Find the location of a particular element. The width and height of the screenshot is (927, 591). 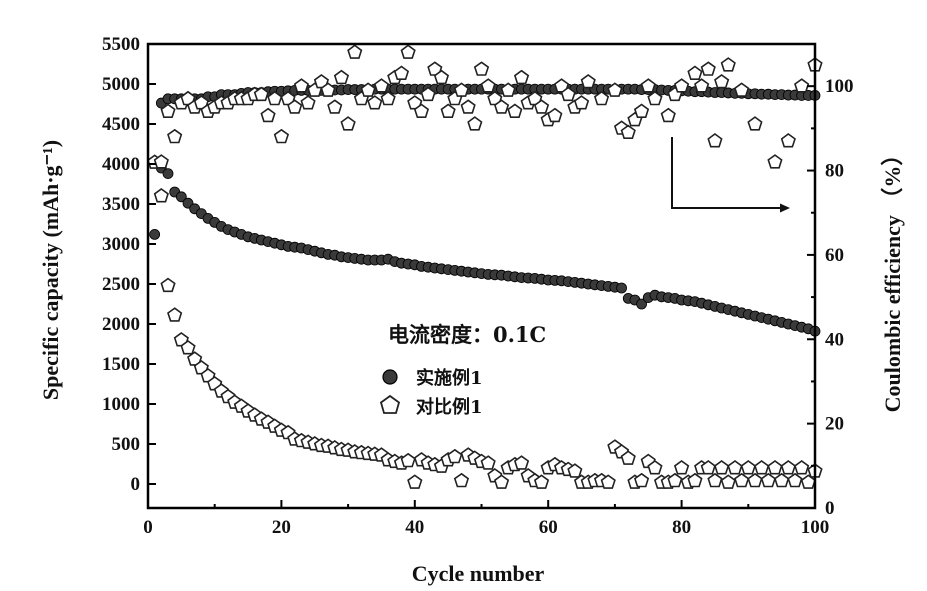

left-y-tick-label: 4500 is located at coordinates (121, 124).